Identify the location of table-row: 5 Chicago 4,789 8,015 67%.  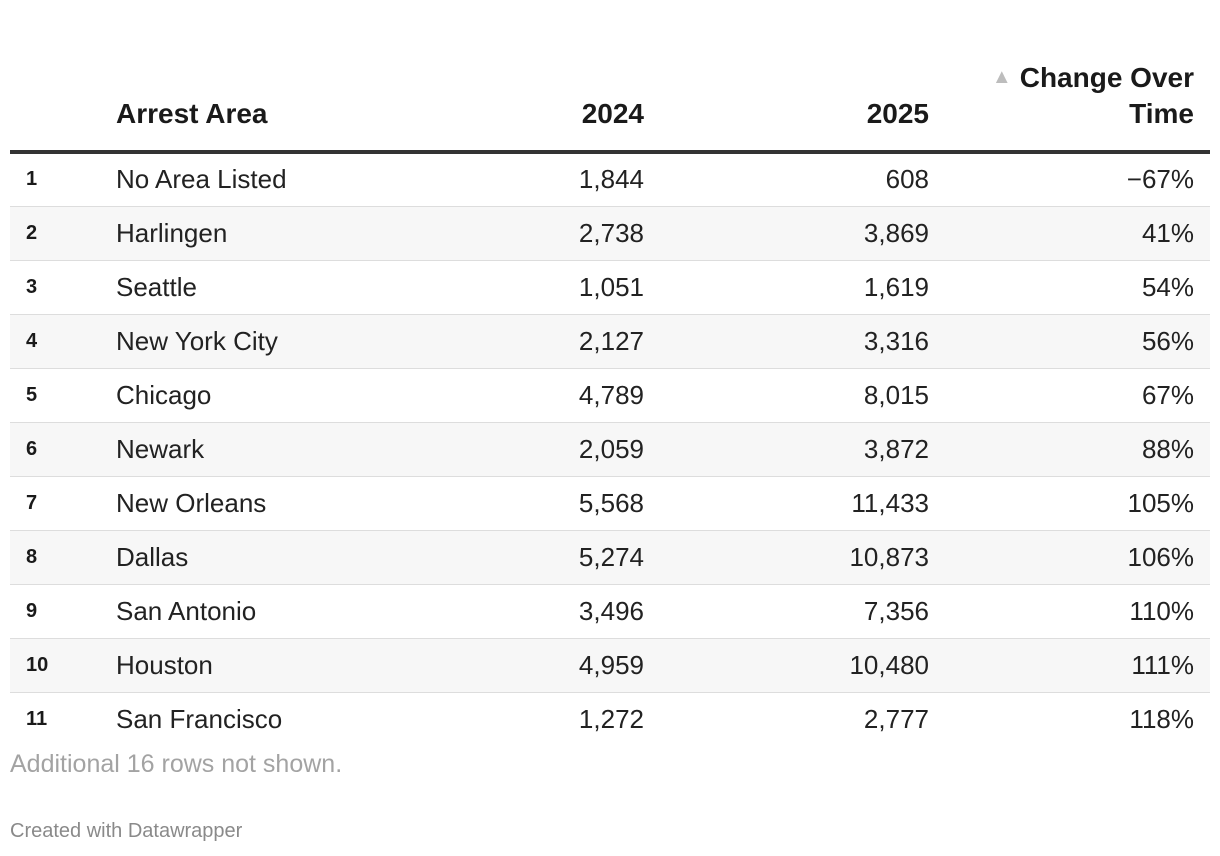
(610, 395).